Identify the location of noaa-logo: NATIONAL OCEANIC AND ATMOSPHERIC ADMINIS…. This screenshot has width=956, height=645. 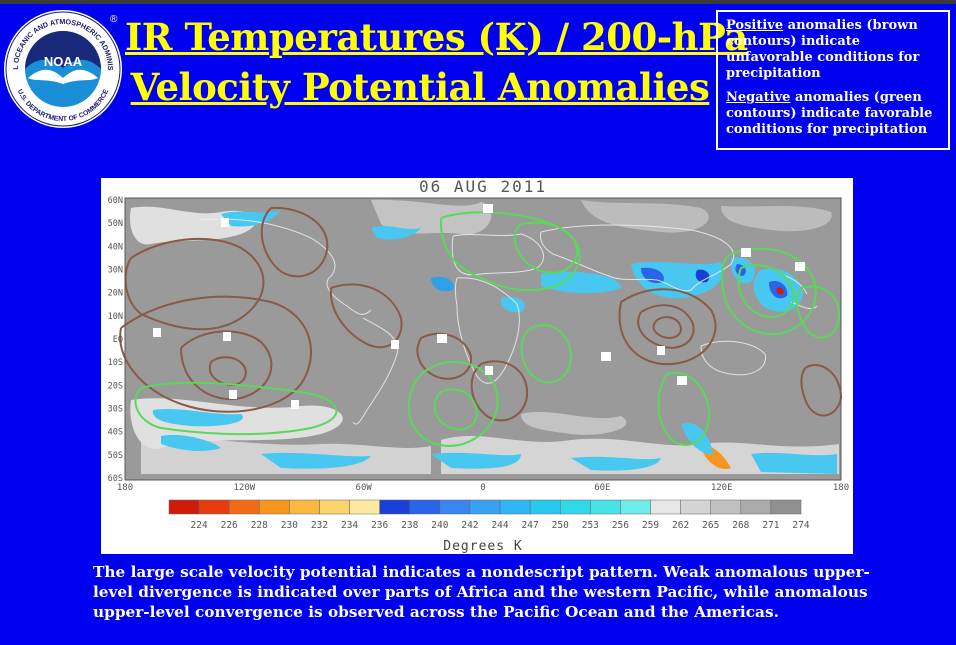
(62, 68).